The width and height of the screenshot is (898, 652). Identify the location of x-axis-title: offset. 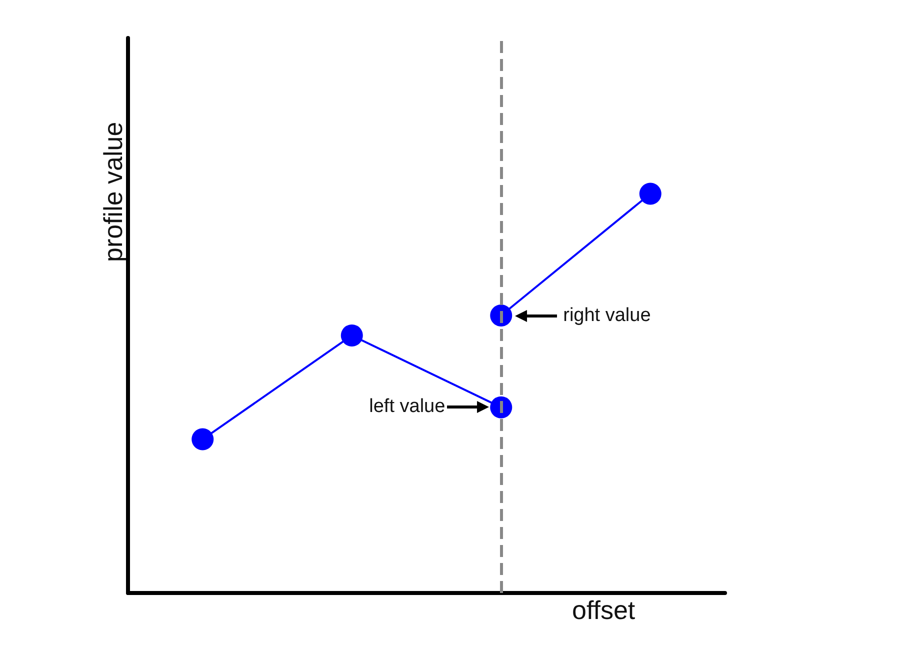
(604, 610).